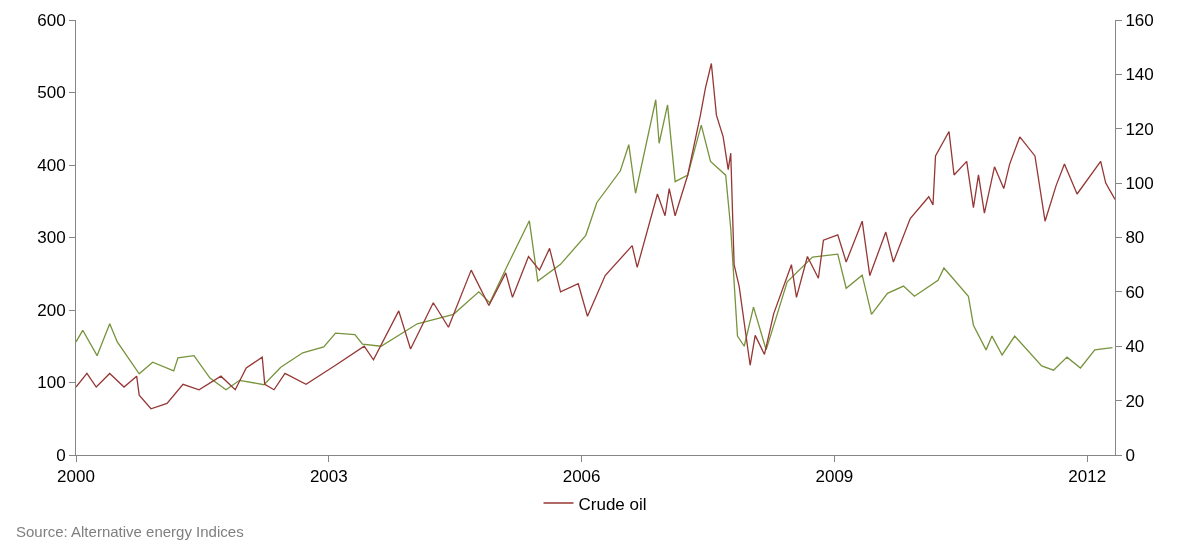 The height and width of the screenshot is (559, 1189). Describe the element at coordinates (76, 477) in the screenshot. I see `x-tick-label: 2000` at that location.